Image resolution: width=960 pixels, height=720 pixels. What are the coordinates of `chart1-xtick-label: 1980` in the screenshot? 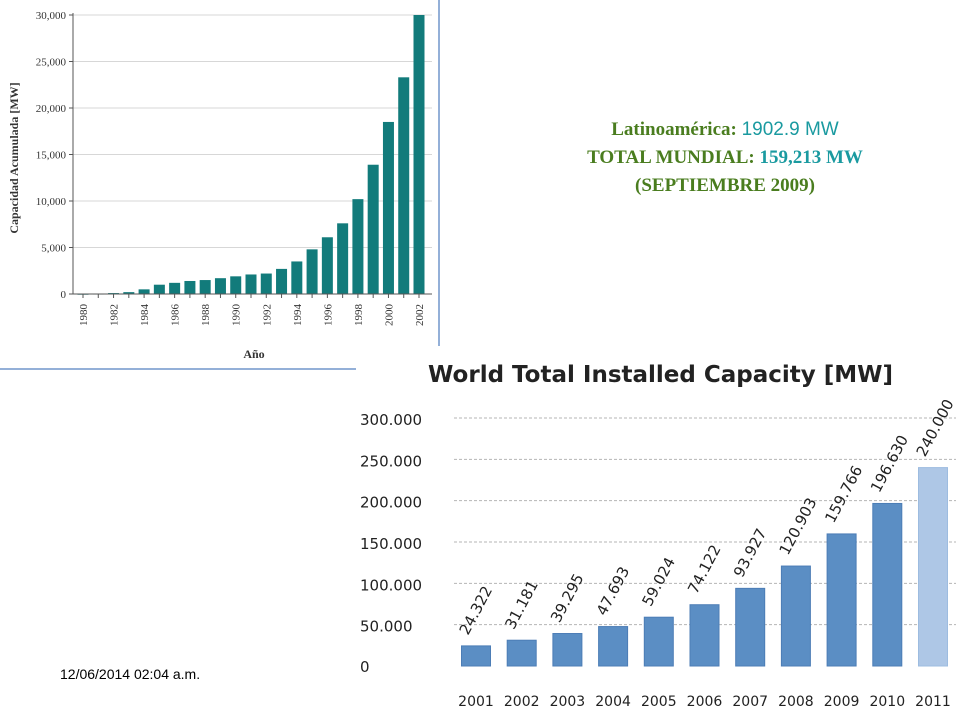 It's located at (84, 315).